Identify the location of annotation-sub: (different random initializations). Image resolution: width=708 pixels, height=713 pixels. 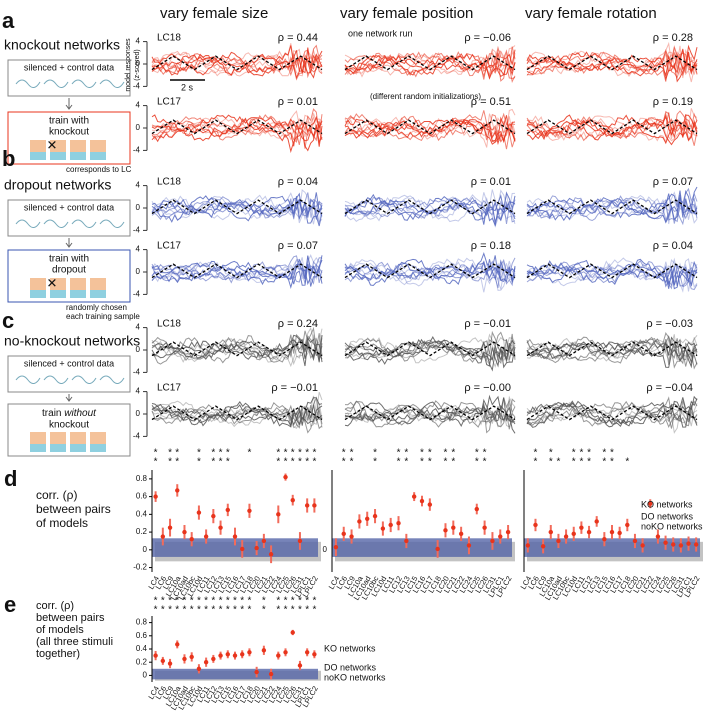
(425, 96).